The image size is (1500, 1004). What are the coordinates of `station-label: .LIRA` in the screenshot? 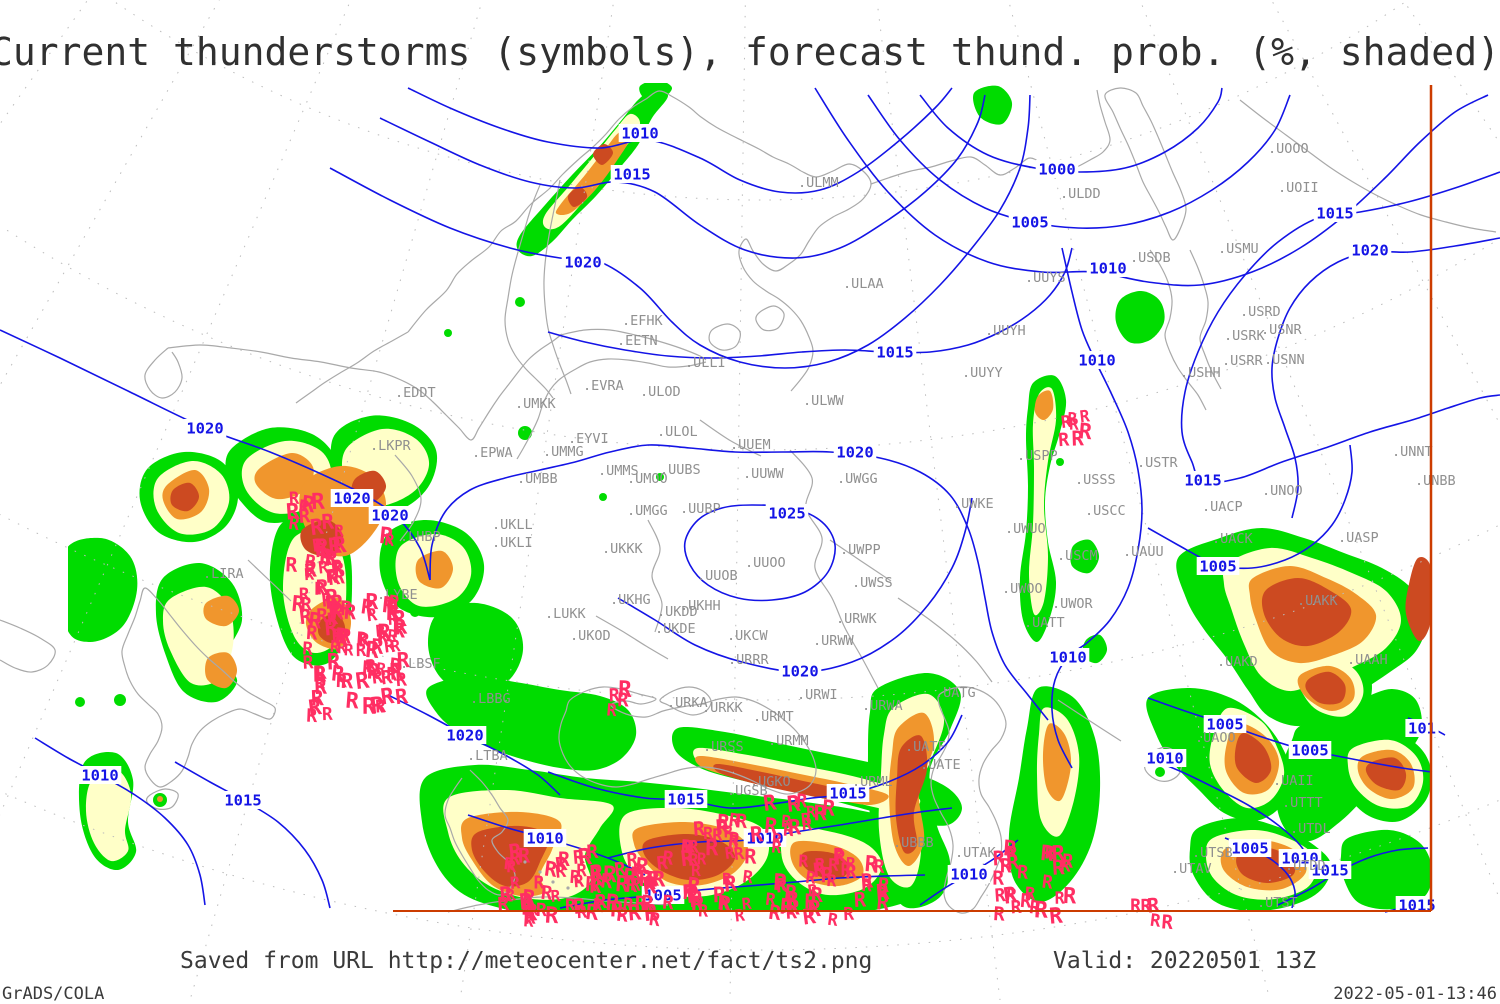 It's located at (223, 574).